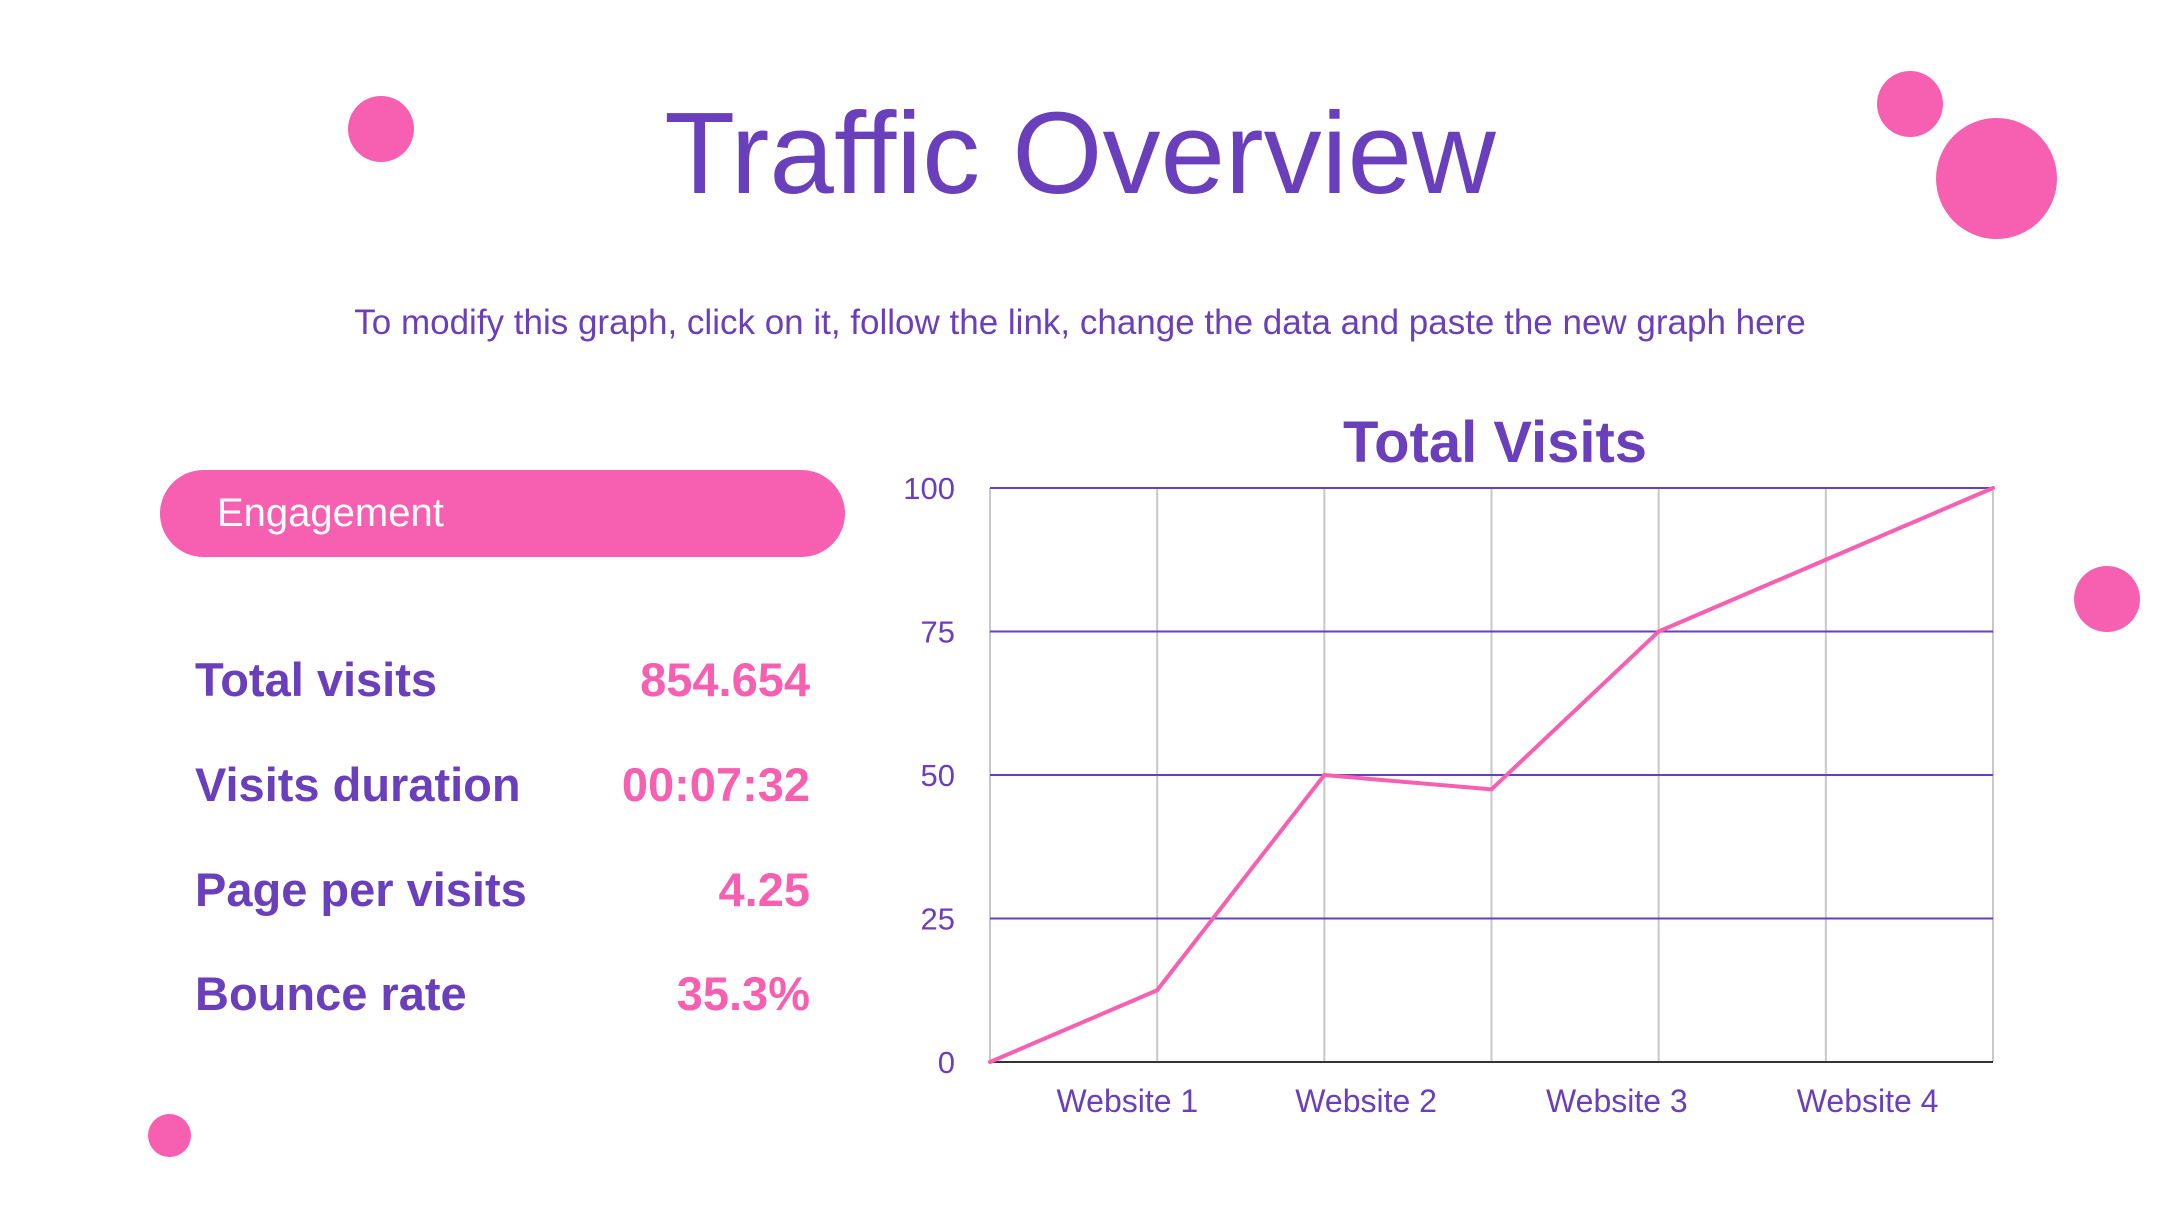 The width and height of the screenshot is (2160, 1215). What do you see at coordinates (1996, 178) in the screenshot?
I see `decorative-circle-top-right-large` at bounding box center [1996, 178].